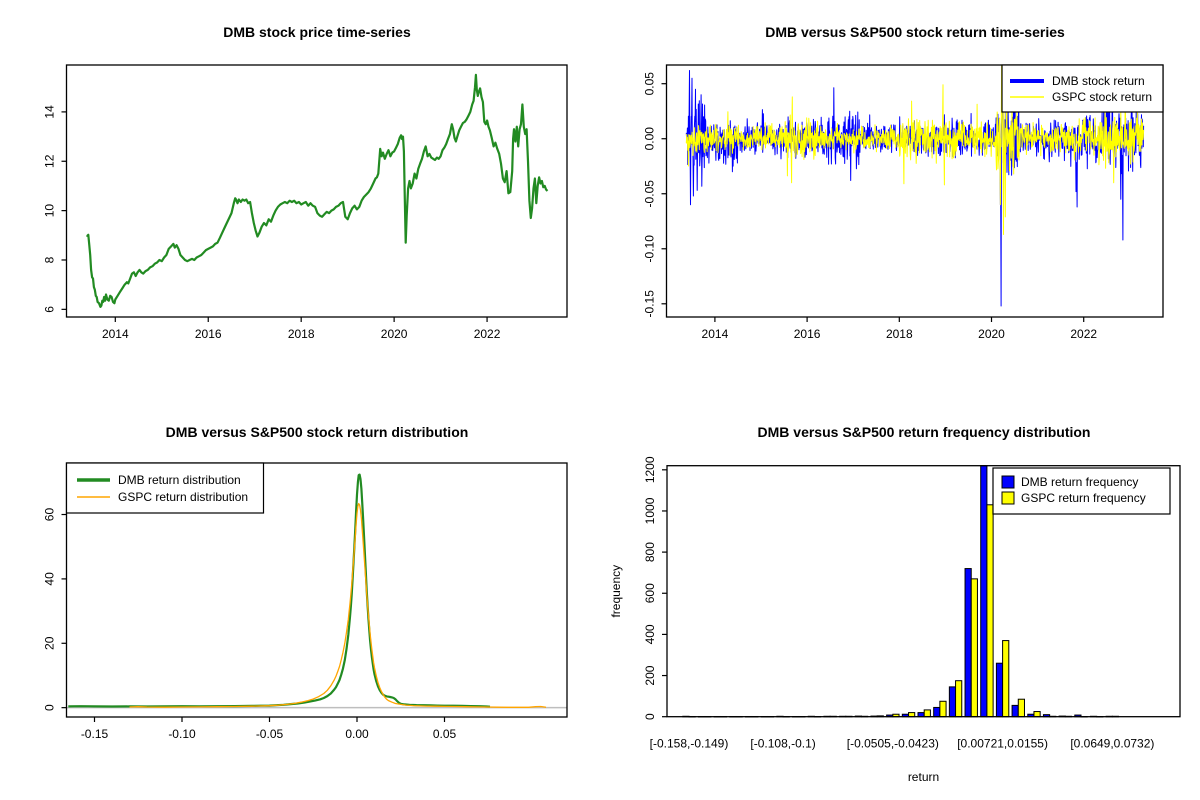  Describe the element at coordinates (893, 744) in the screenshot. I see `bin-label: [-0.0505,-0.0423)` at that location.